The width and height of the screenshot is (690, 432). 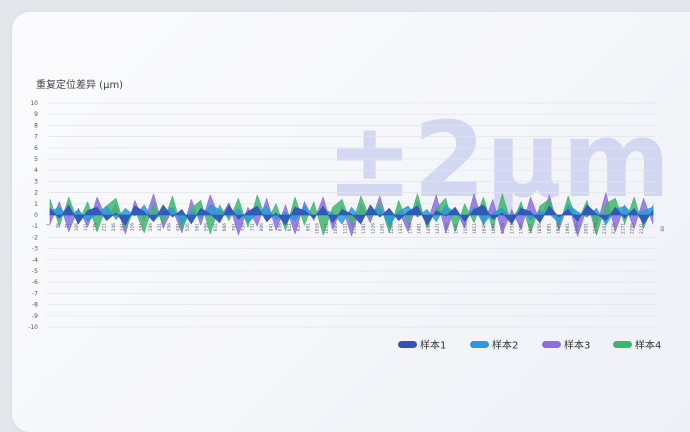 I want to click on y-tick-label: -2, so click(x=35, y=237).